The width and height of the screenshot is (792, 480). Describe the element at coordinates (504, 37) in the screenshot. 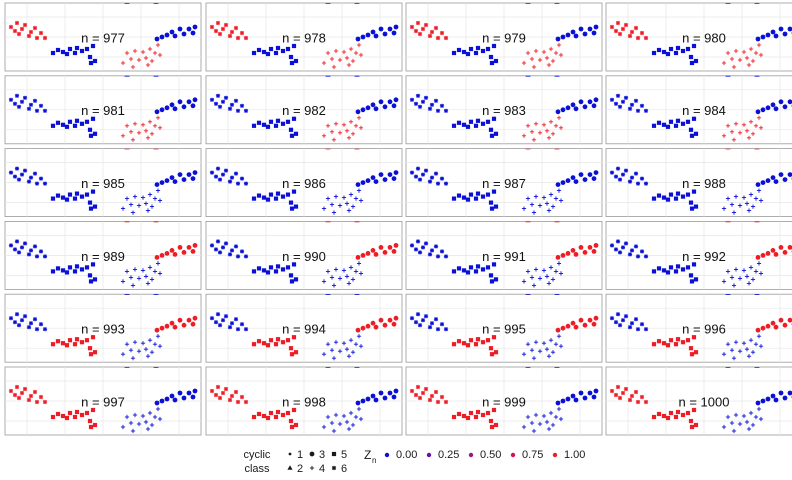

I see `facet-panel: n = 979` at that location.